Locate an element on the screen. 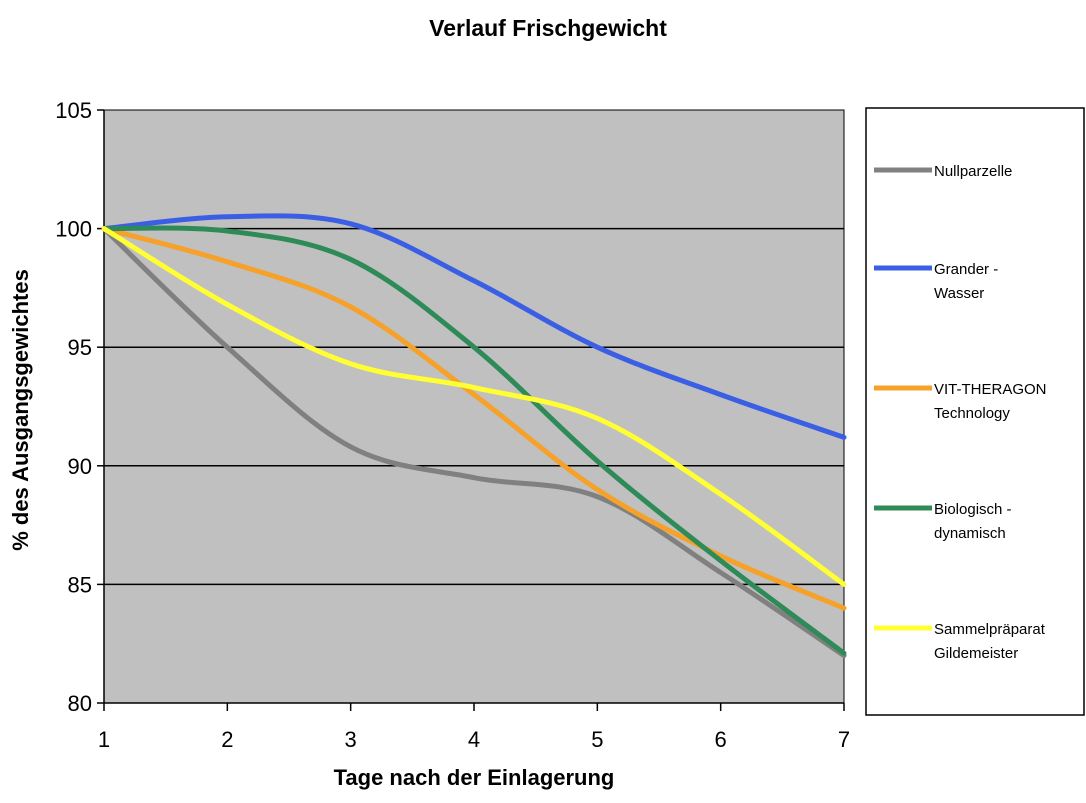  y-tick-label-85: 85 is located at coordinates (80, 584).